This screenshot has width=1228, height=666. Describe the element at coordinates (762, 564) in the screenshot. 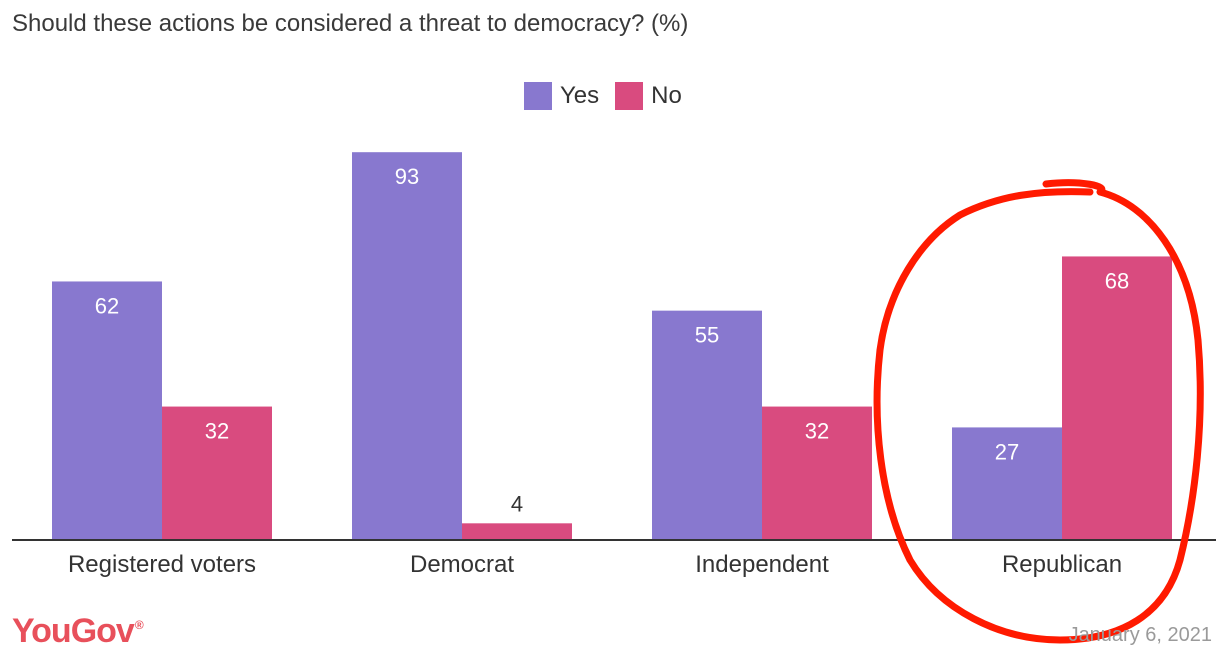

I see `category-label-independent: Independent` at that location.